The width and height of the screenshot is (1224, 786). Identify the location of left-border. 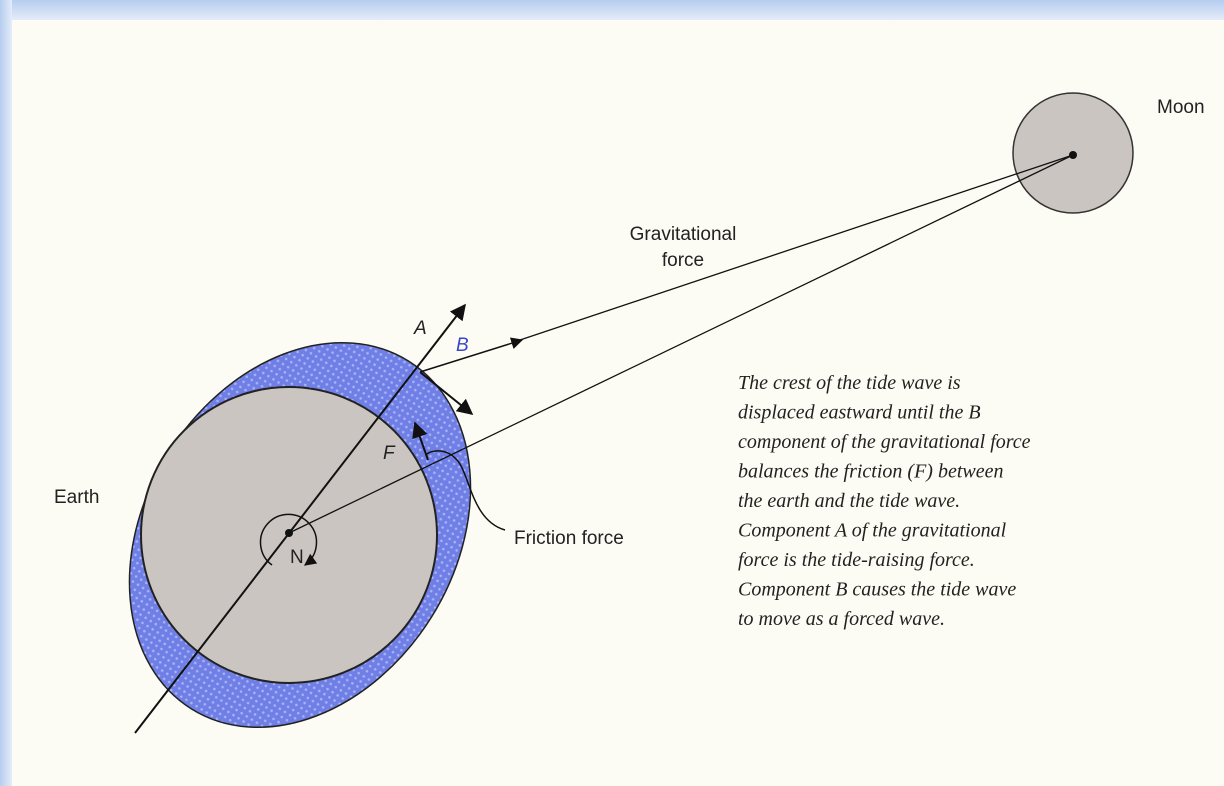
(6, 393).